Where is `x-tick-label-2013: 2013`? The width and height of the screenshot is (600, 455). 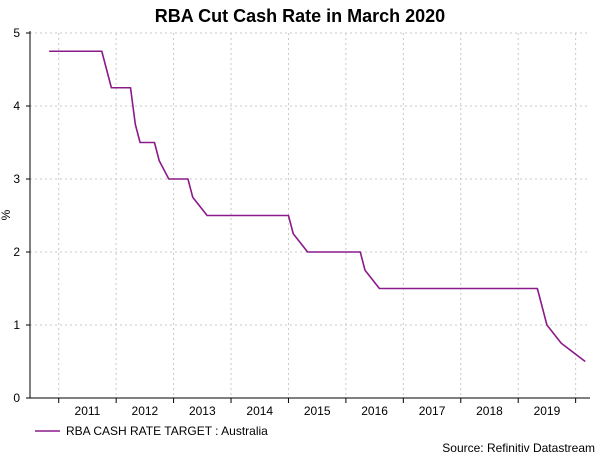 x-tick-label-2013: 2013 is located at coordinates (202, 411).